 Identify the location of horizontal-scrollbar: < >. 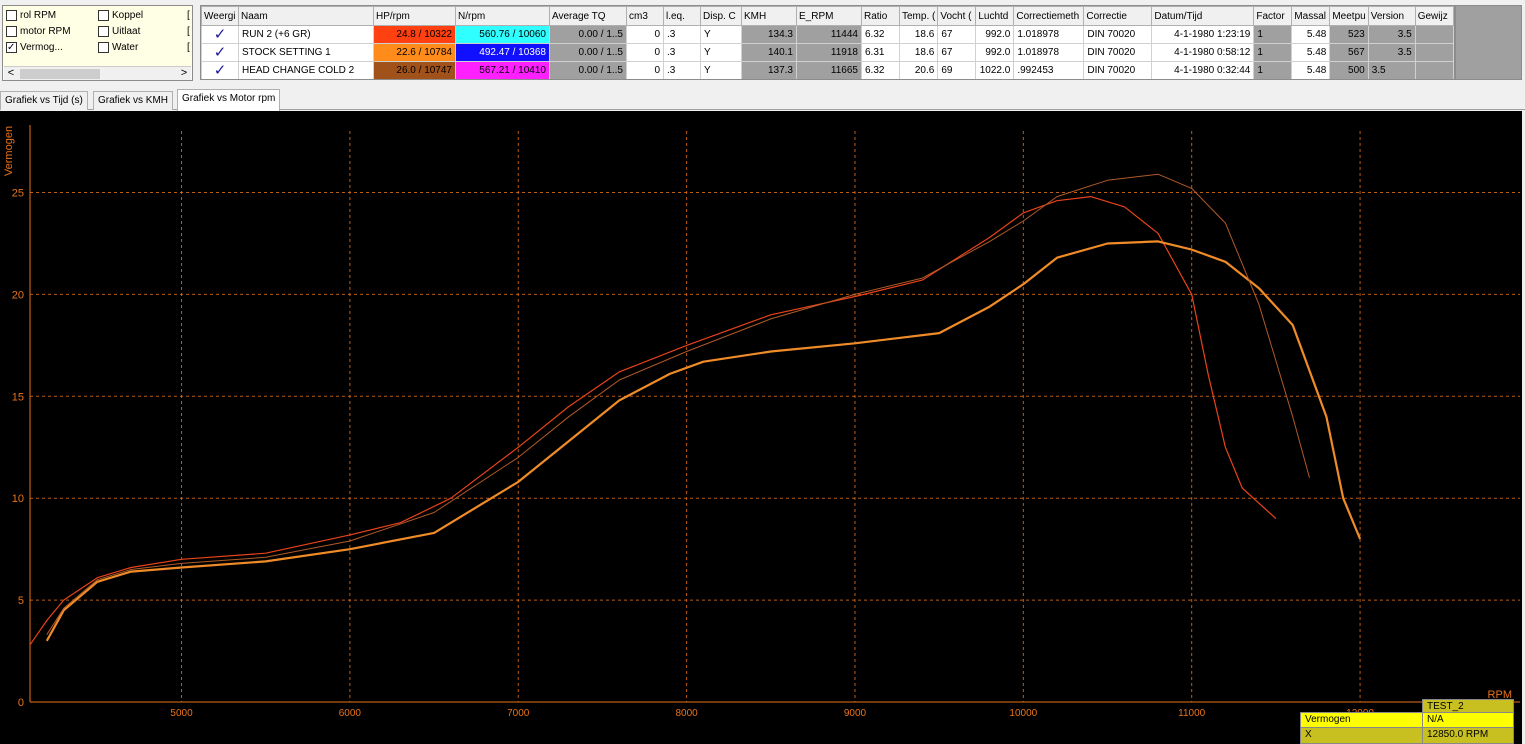
(97, 73).